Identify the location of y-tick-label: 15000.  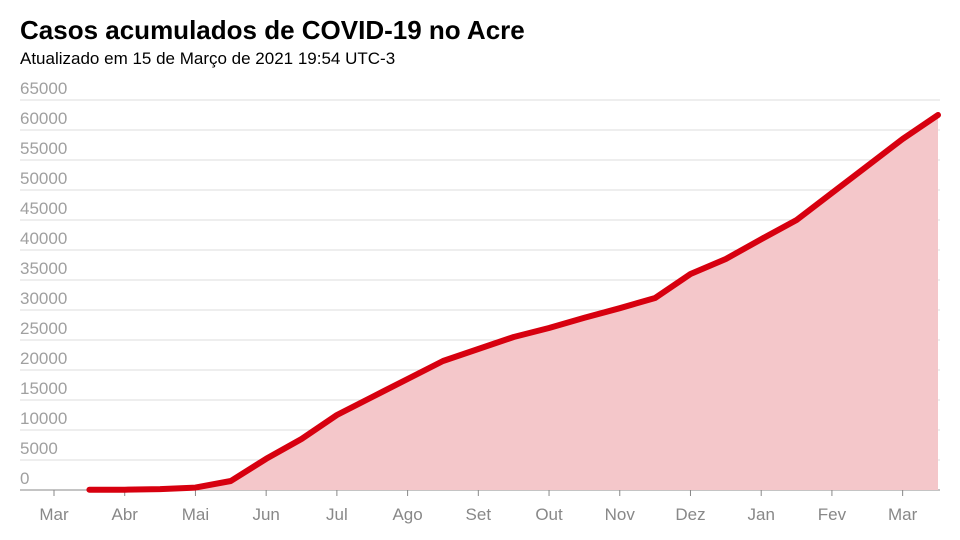
(43, 388).